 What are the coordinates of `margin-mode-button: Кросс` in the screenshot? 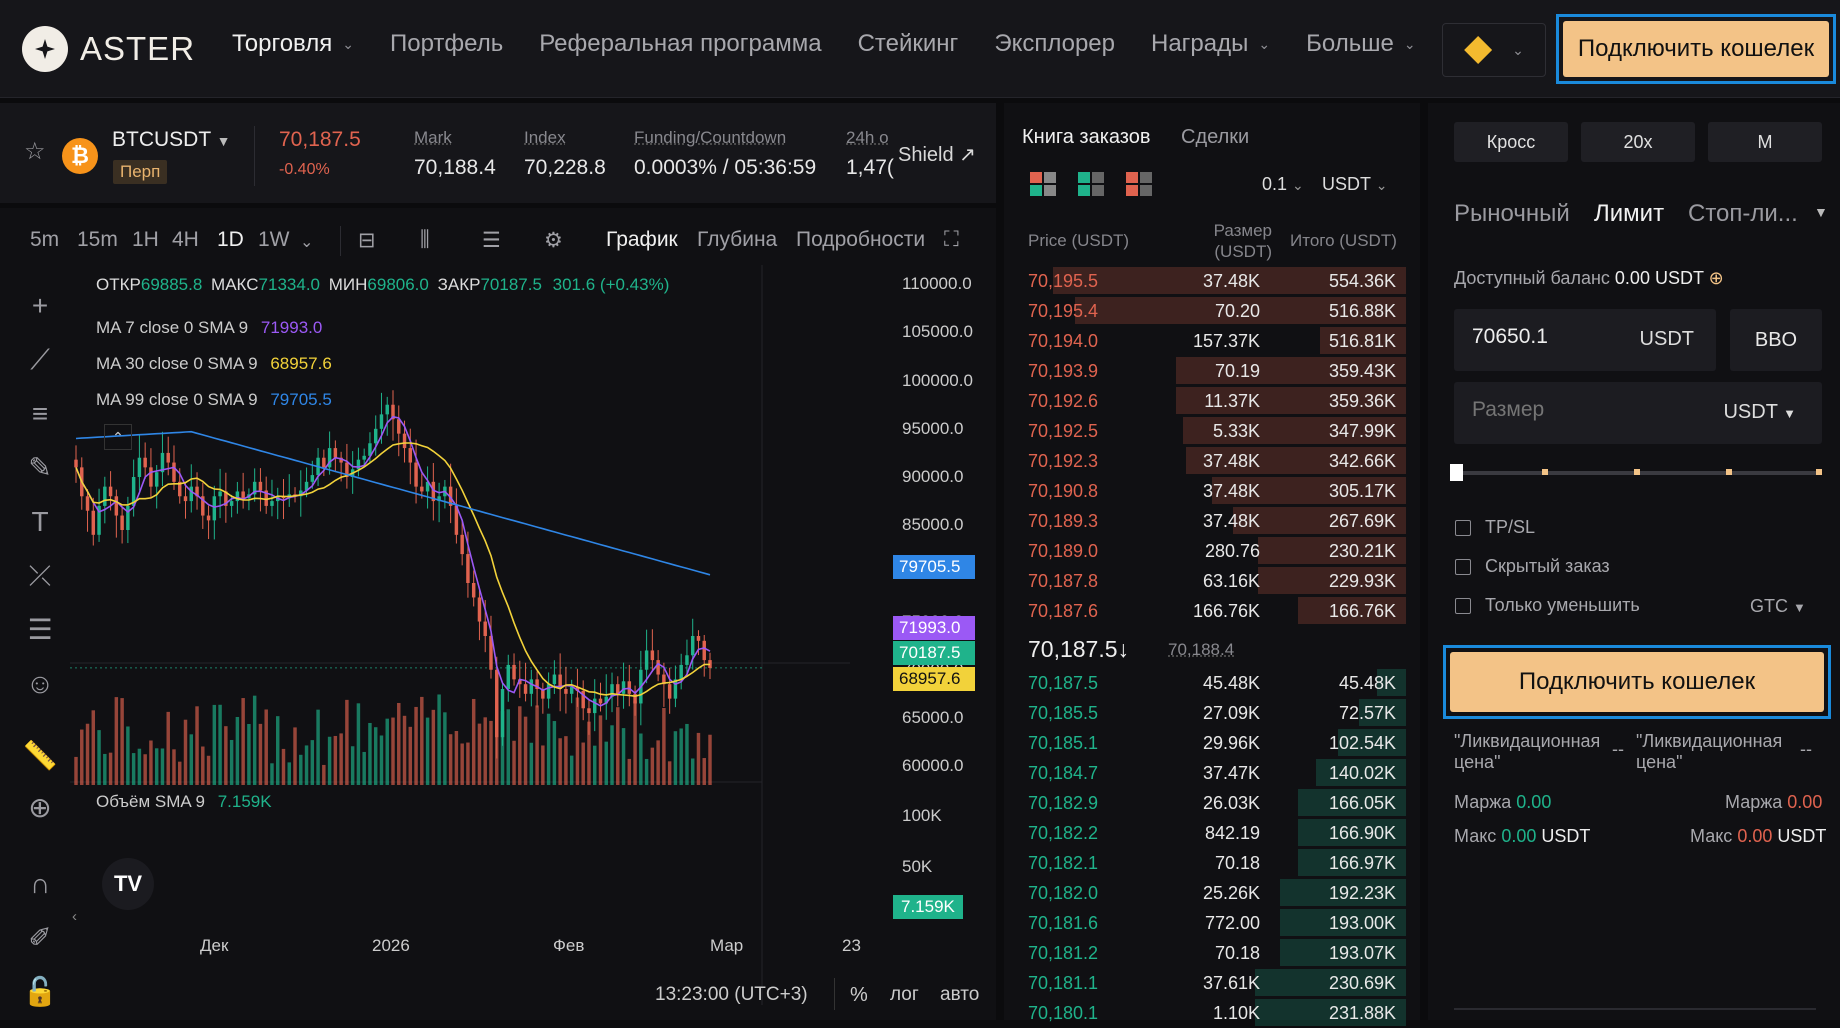 It's located at (1511, 142).